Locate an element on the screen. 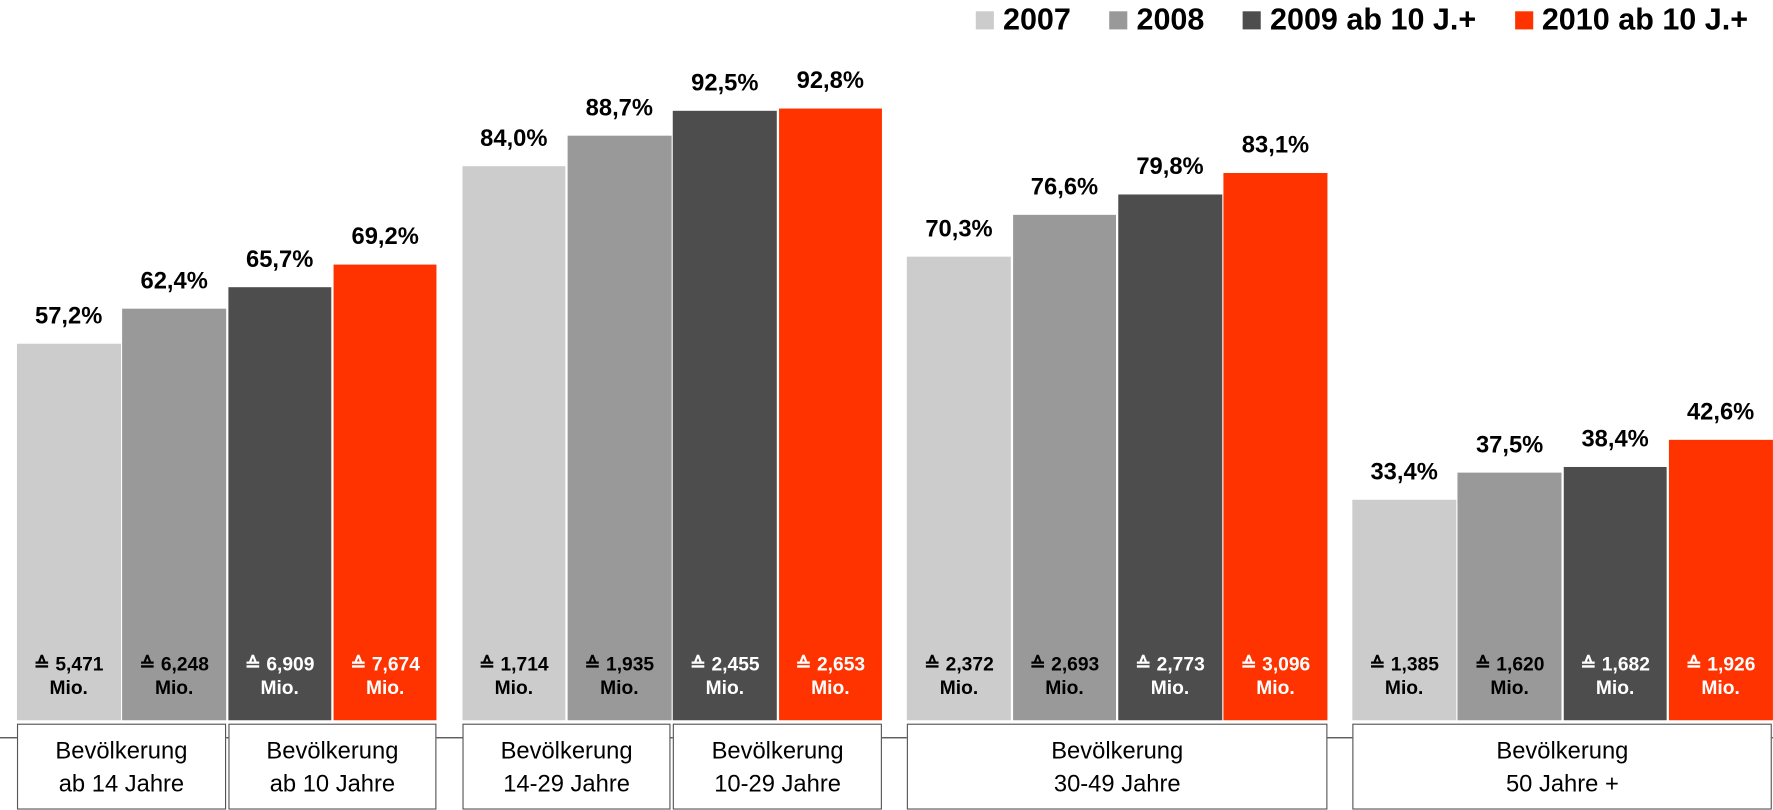  population-label: ≙ 2,372 Mio. is located at coordinates (959, 676).